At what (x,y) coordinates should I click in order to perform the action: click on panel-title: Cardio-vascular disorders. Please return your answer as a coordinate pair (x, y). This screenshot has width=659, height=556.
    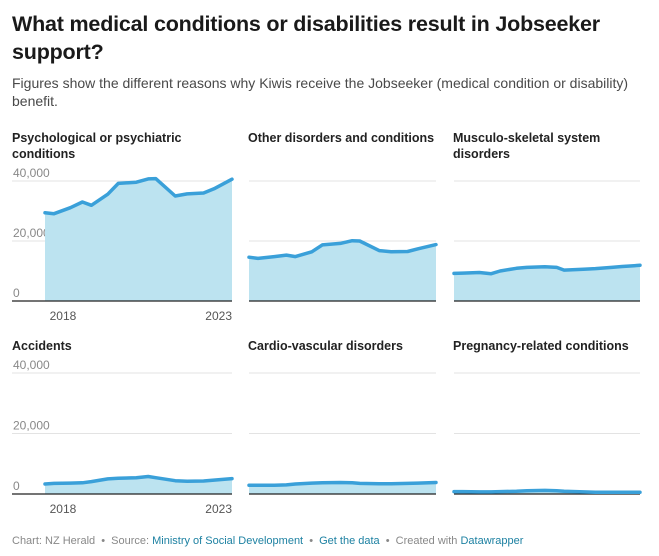
    Looking at the image, I should click on (325, 346).